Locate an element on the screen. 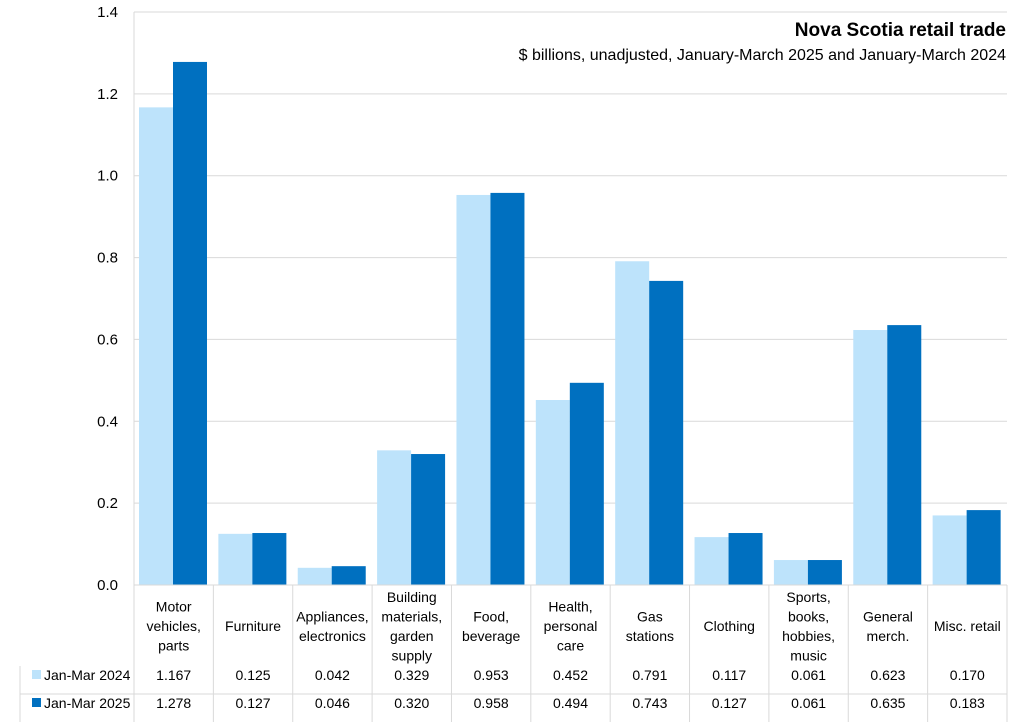  category-label-line: General is located at coordinates (888, 616).